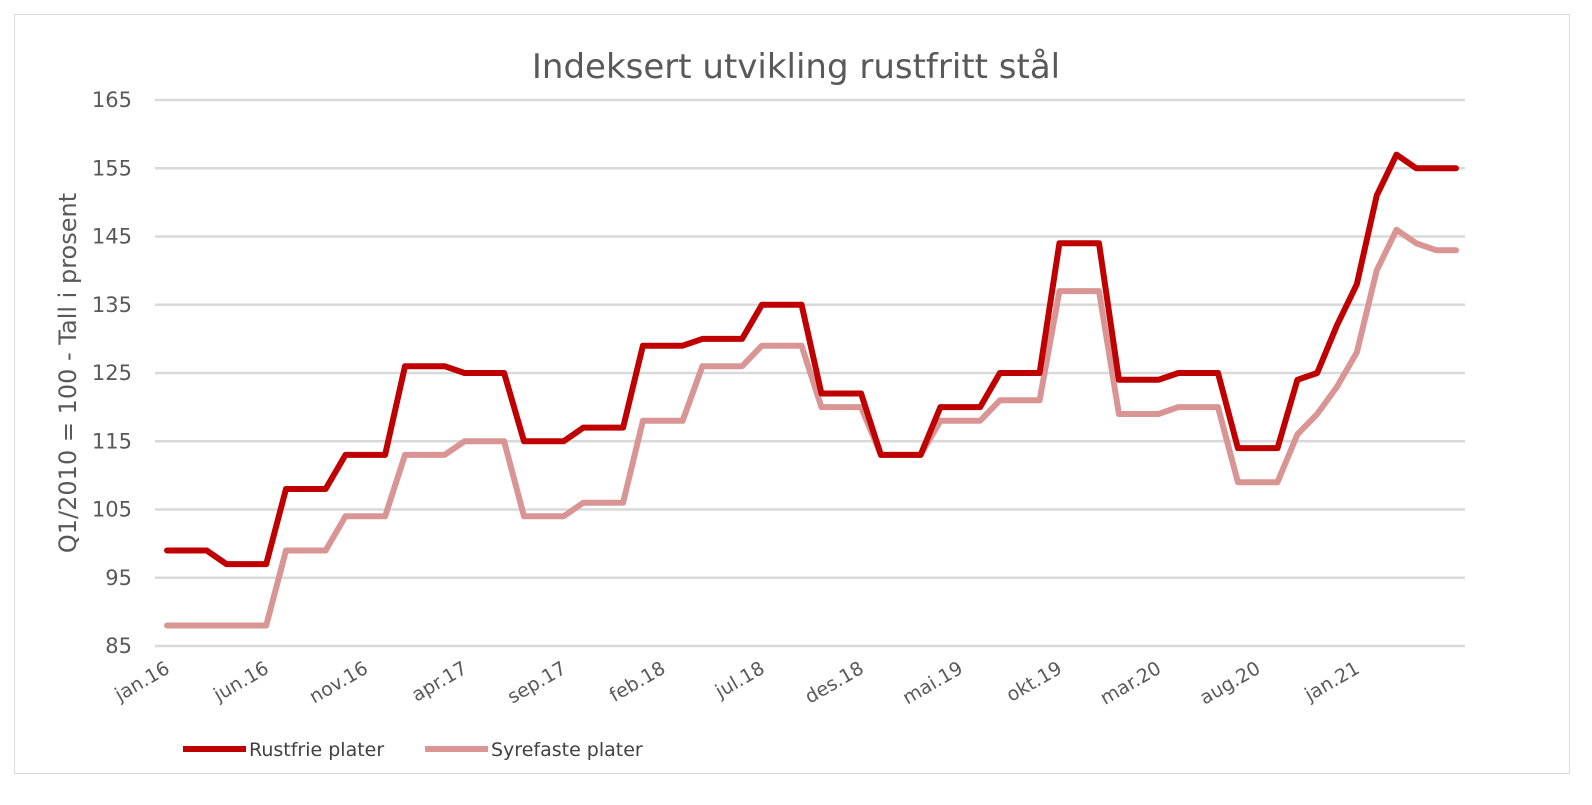 The image size is (1592, 805). Describe the element at coordinates (339, 682) in the screenshot. I see `x-tick-label: nov.16` at that location.